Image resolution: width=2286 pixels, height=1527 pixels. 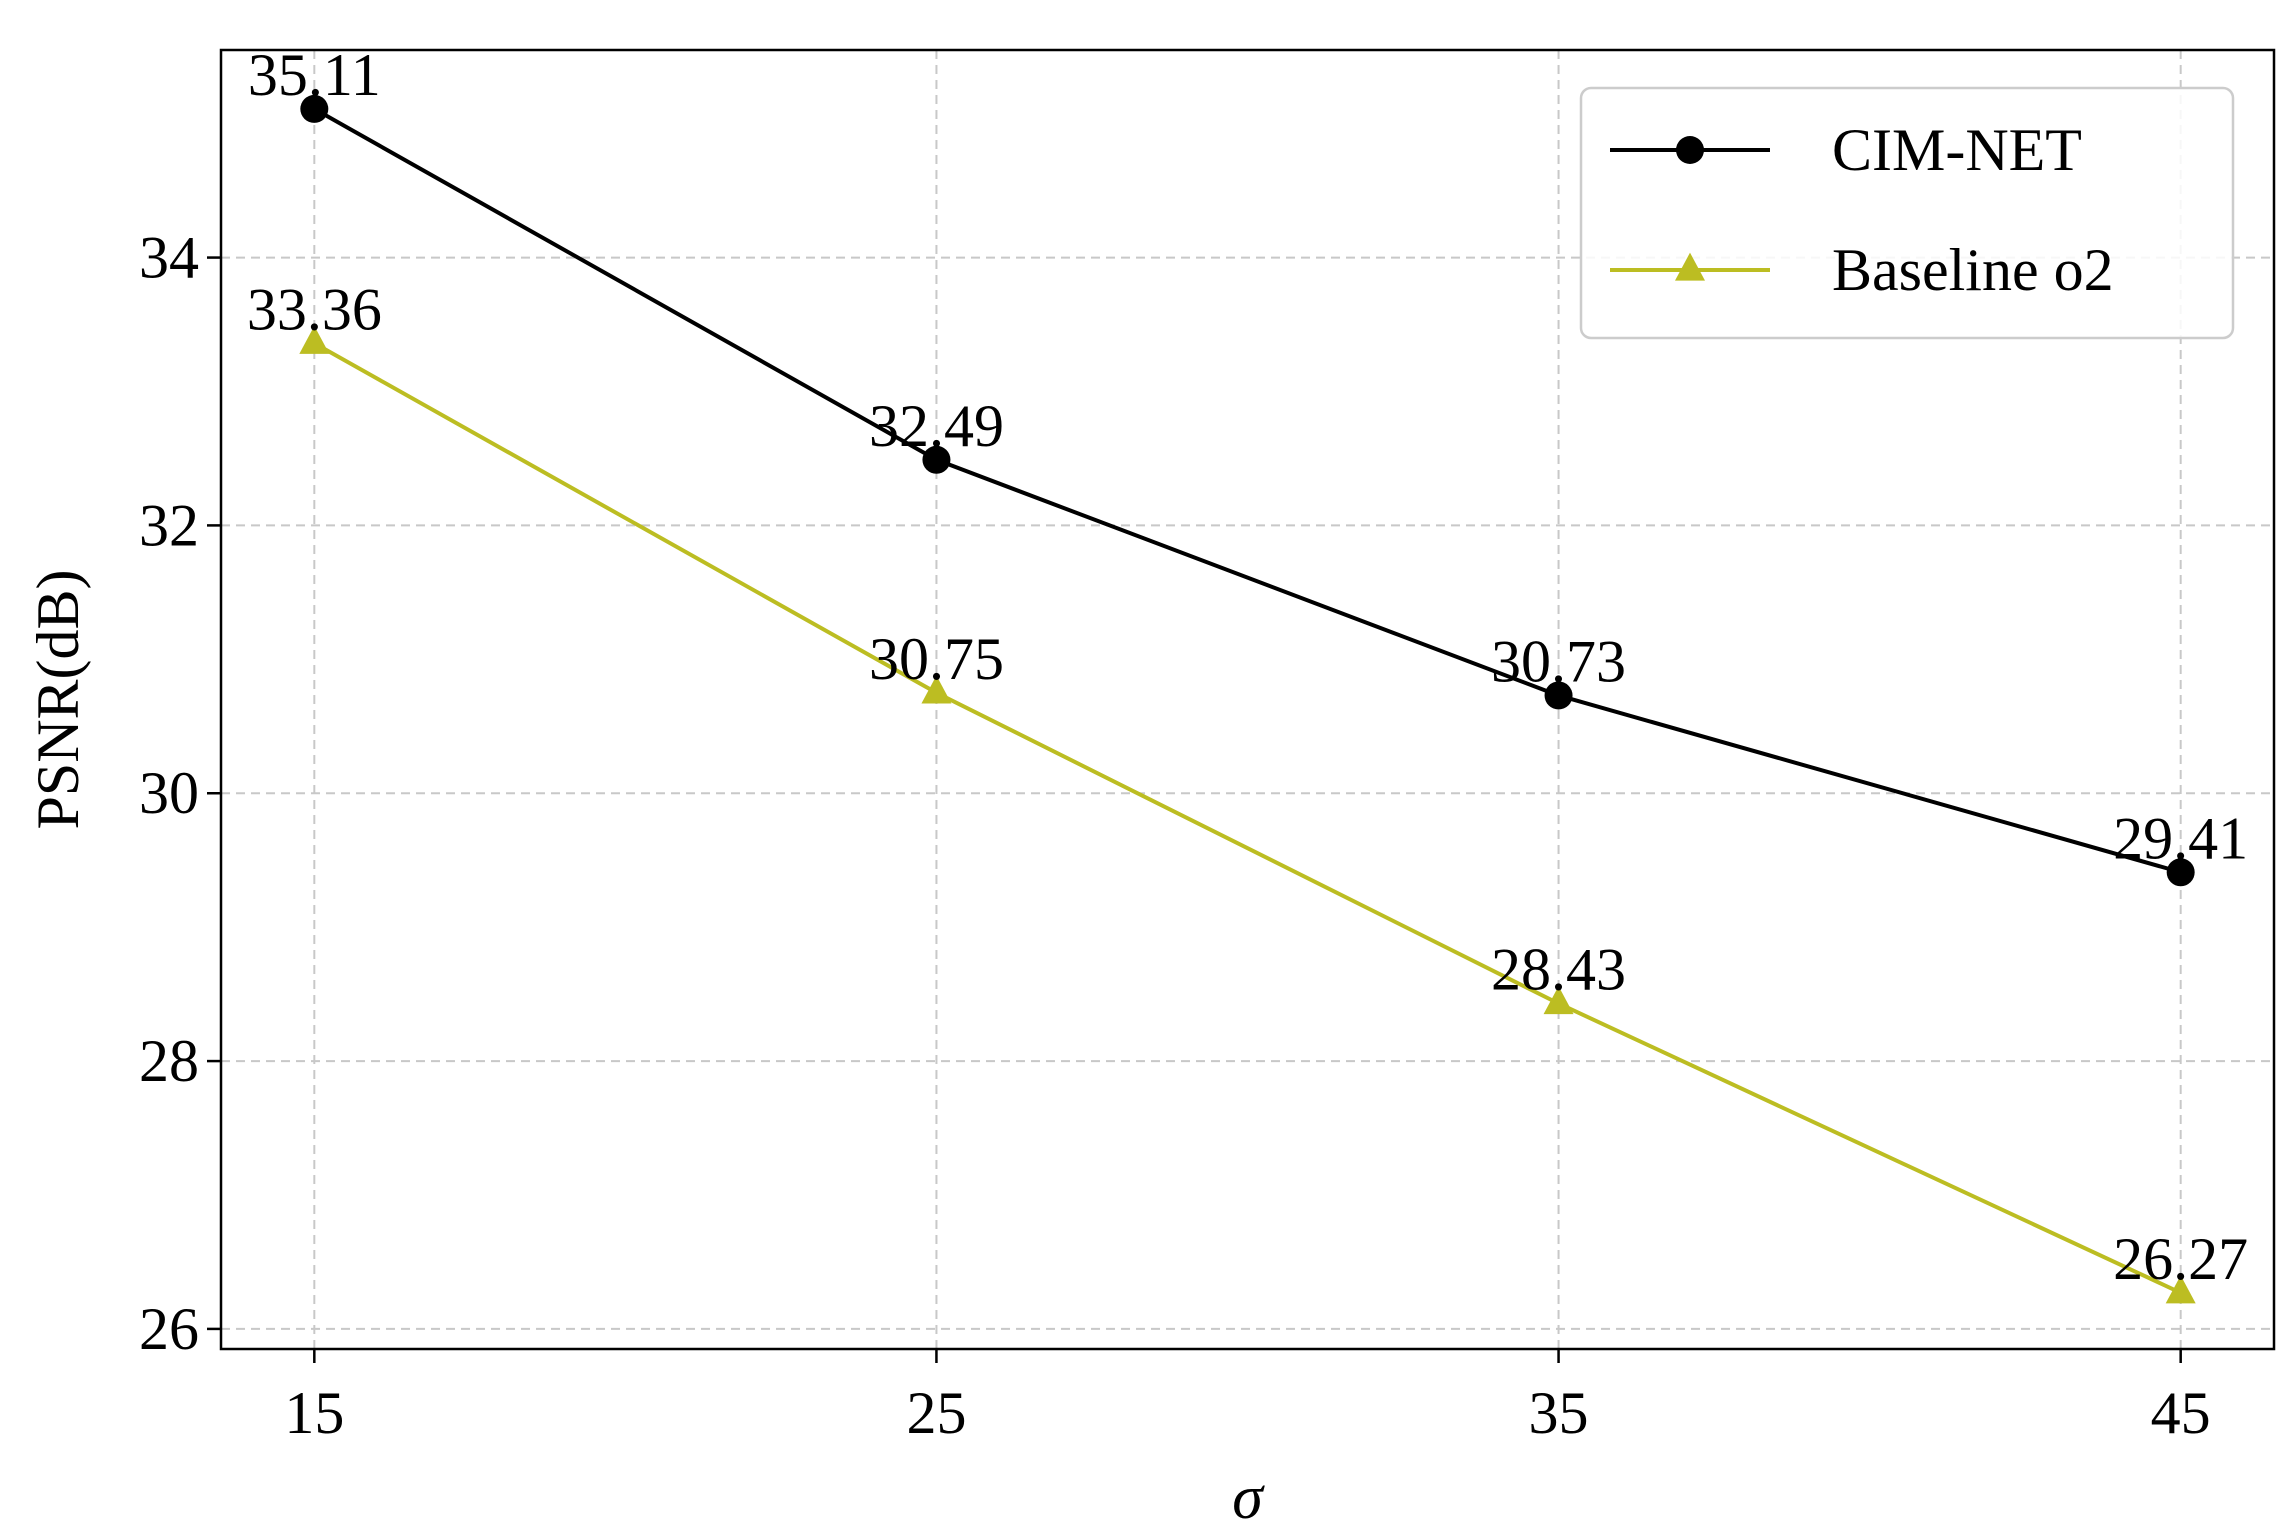 What do you see at coordinates (1957, 150) in the screenshot?
I see `legend-cim-net-label: CIM-NET` at bounding box center [1957, 150].